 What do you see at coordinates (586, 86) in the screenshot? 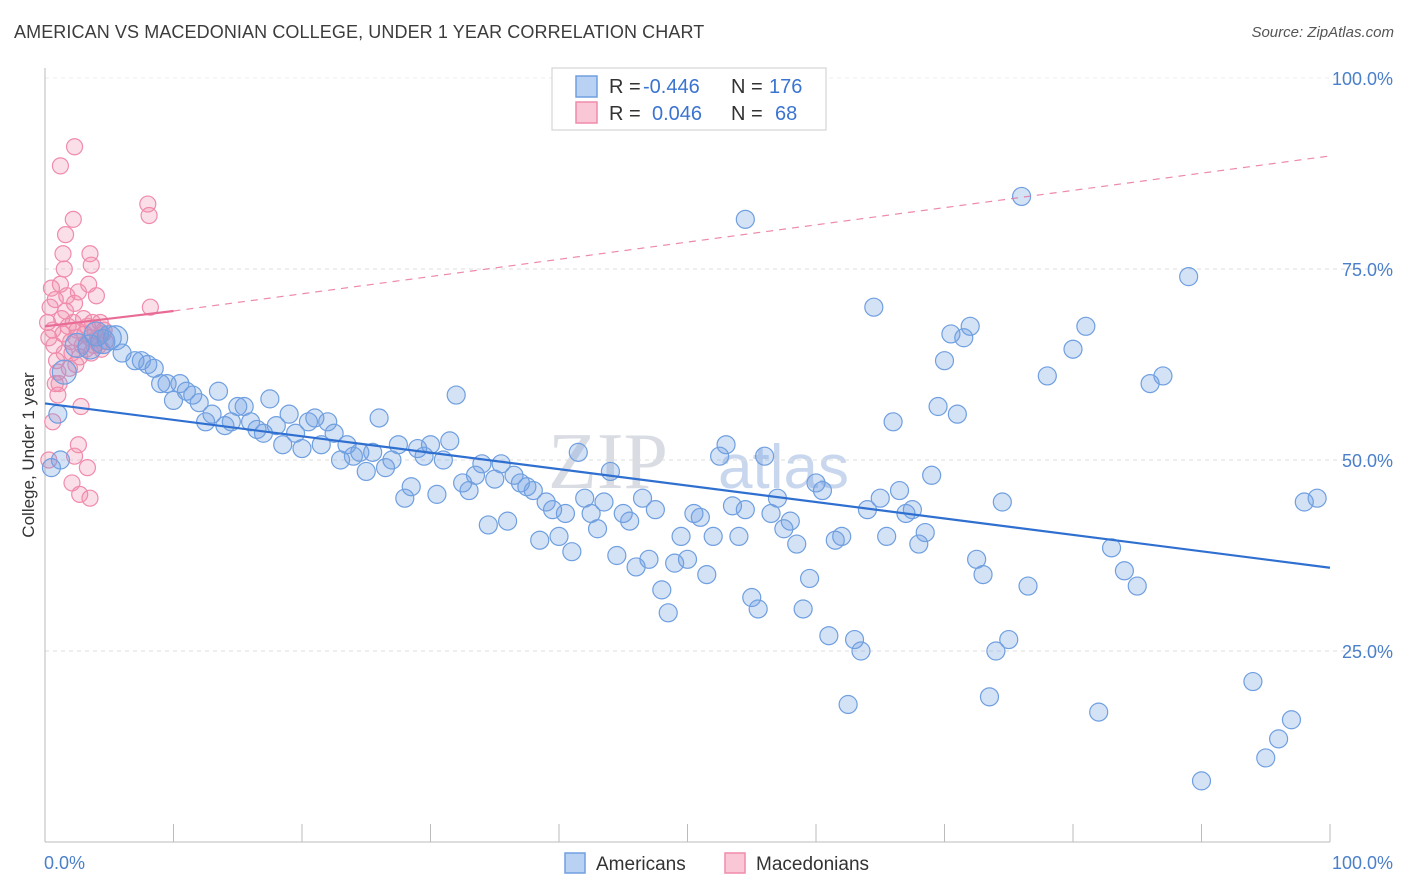
I see `americans-swatch` at bounding box center [586, 86].